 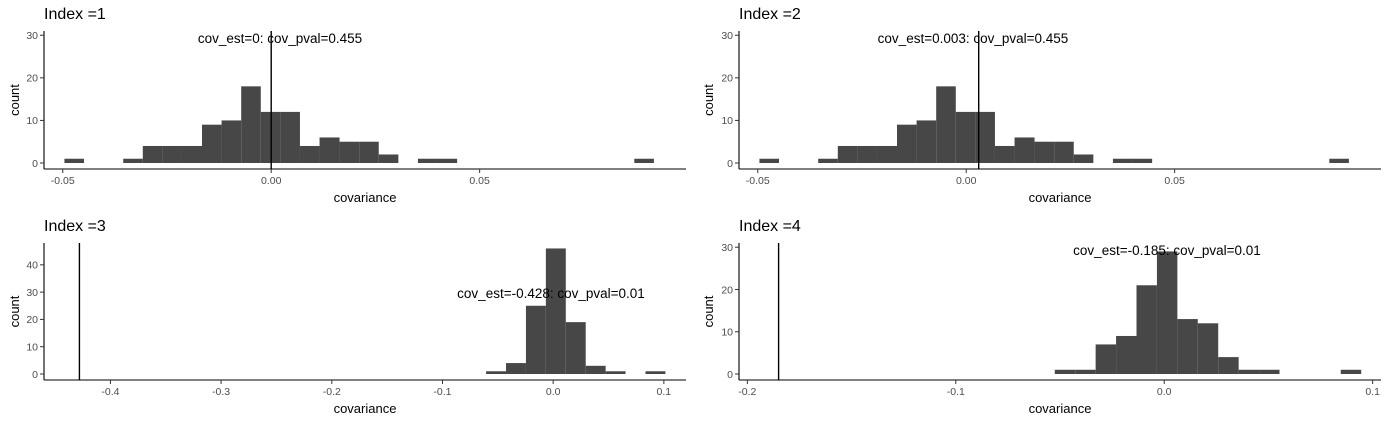 I want to click on stat-annotation: cov_est=0: cov_pval=0.455, so click(x=280, y=38).